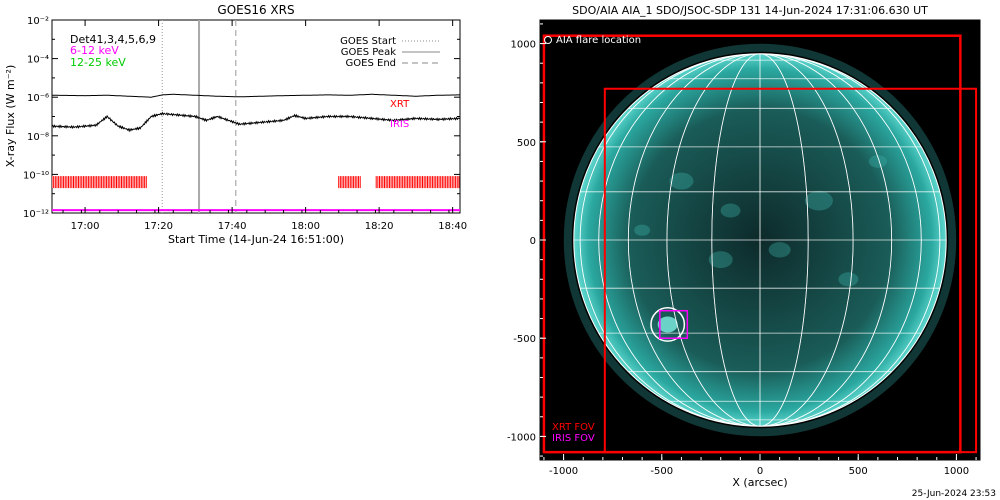 The width and height of the screenshot is (1000, 500). I want to click on y-tick-label: 10⁻⁶, so click(38, 98).